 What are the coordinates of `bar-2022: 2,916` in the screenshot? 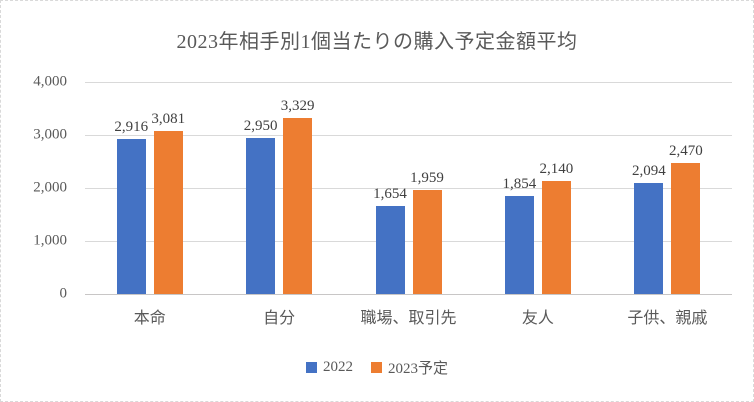 It's located at (131, 206).